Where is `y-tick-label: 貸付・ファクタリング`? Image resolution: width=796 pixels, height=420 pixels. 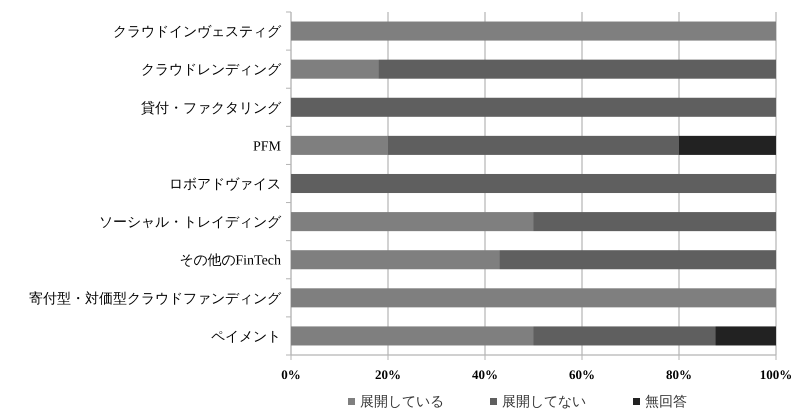 y-tick-label: 貸付・ファクタリング is located at coordinates (211, 108).